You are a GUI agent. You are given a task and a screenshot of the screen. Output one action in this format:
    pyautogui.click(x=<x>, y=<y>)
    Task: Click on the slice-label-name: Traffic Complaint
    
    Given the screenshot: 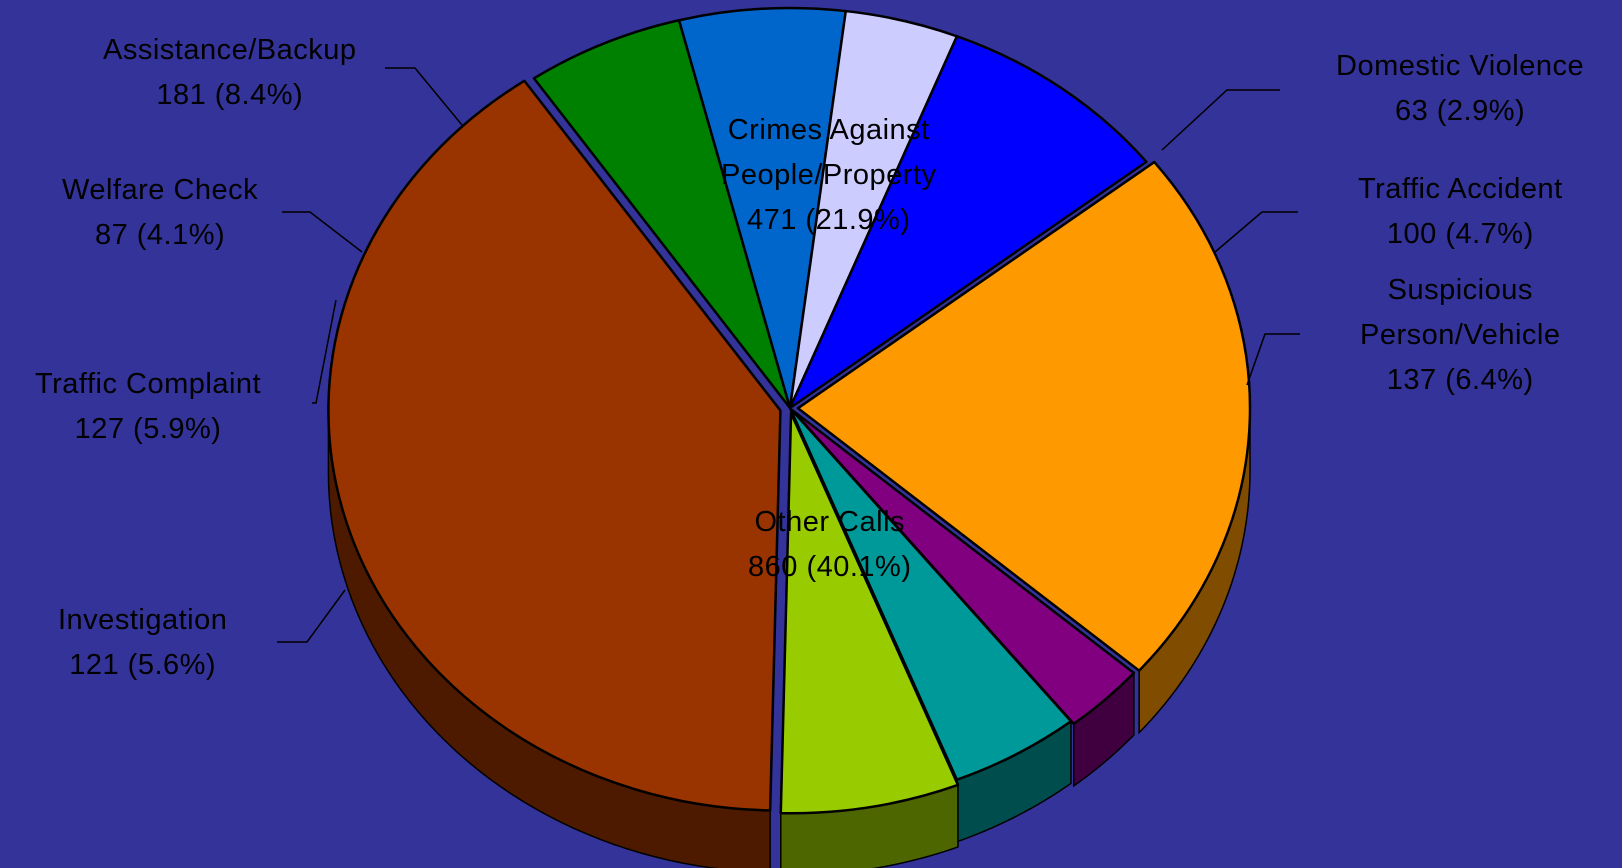 What is the action you would take?
    pyautogui.click(x=148, y=384)
    